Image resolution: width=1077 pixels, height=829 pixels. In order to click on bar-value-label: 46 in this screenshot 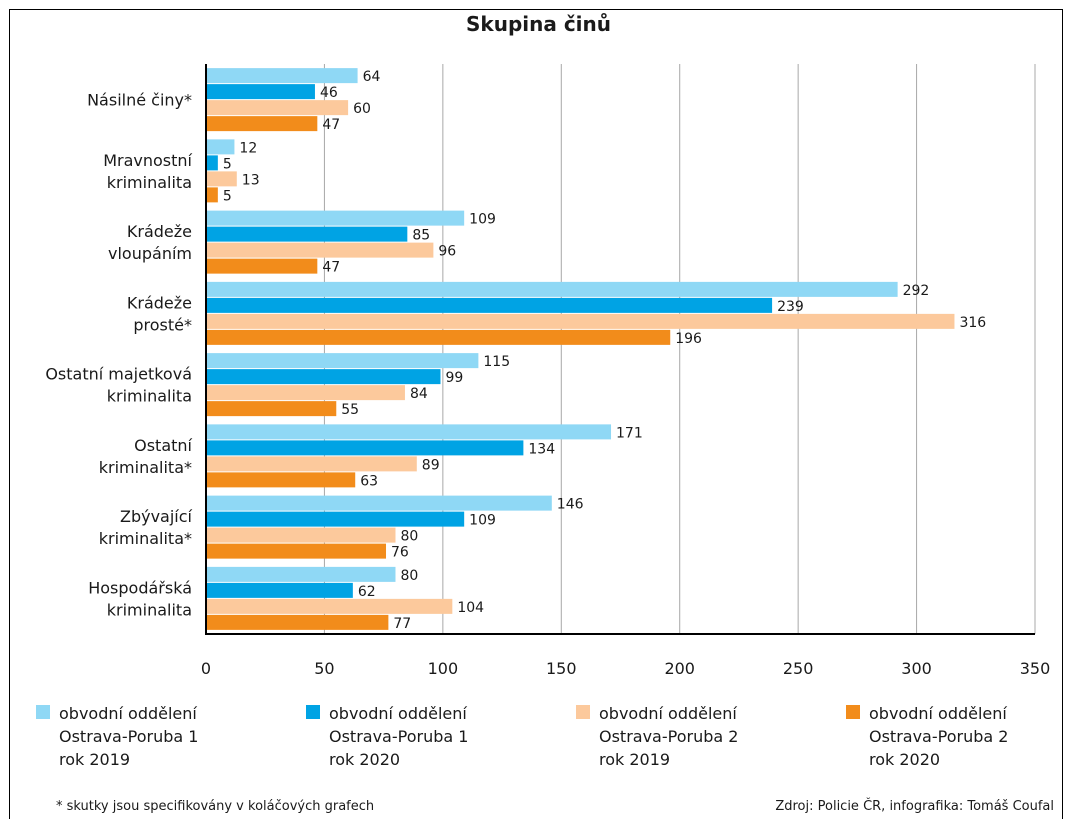, I will do `click(329, 93)`.